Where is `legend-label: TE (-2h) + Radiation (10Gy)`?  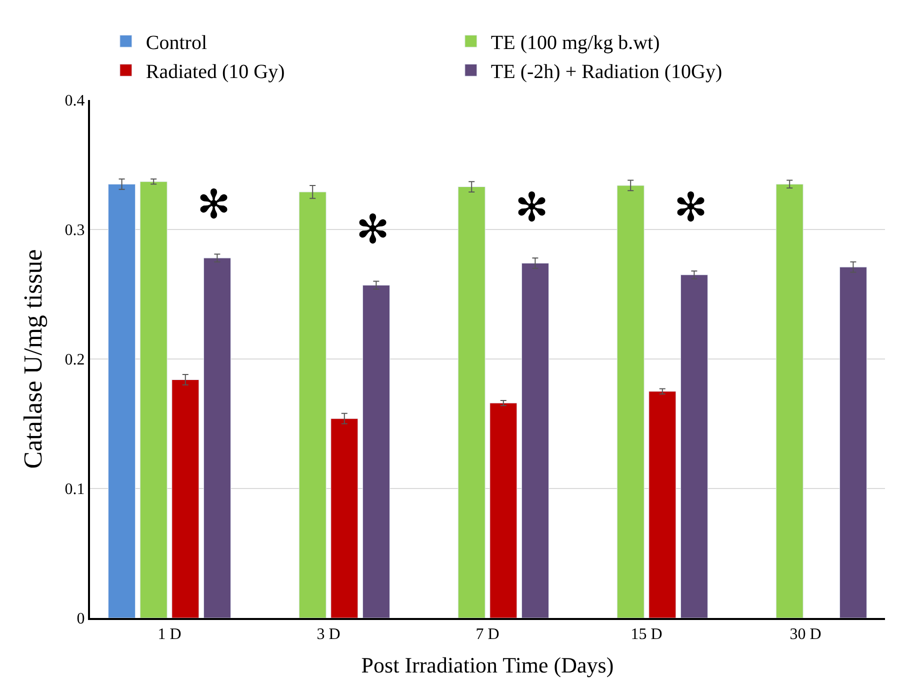 legend-label: TE (-2h) + Radiation (10Gy) is located at coordinates (606, 71).